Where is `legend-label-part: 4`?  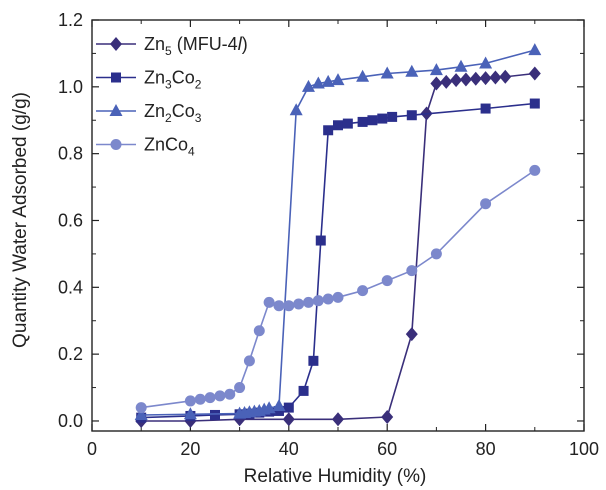 legend-label-part: 4 is located at coordinates (191, 152).